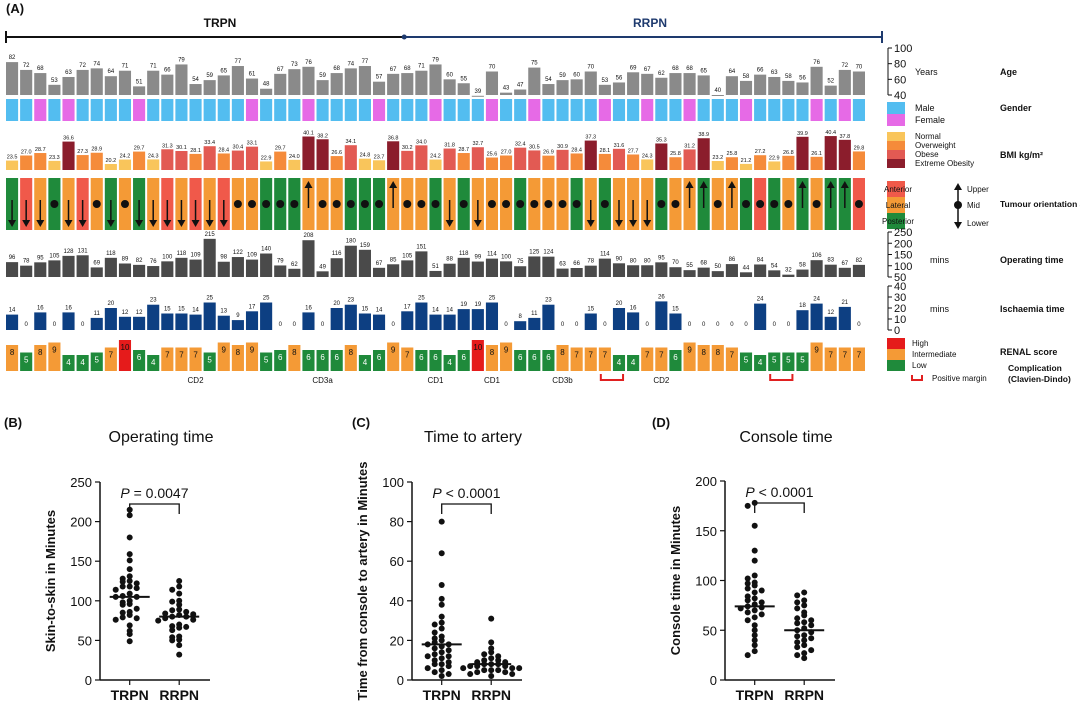 This screenshot has width=1080, height=721. What do you see at coordinates (68, 362) in the screenshot?
I see `renal-score-value-label: 4` at bounding box center [68, 362].